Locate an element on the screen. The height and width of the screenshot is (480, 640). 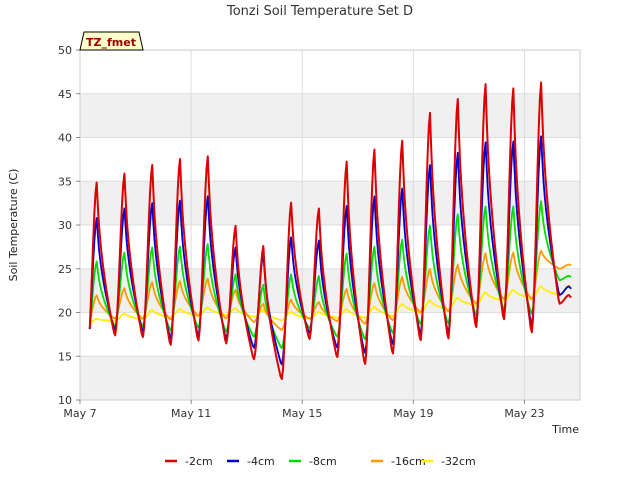
badge-label: TZ_fmet is located at coordinates (111, 42).